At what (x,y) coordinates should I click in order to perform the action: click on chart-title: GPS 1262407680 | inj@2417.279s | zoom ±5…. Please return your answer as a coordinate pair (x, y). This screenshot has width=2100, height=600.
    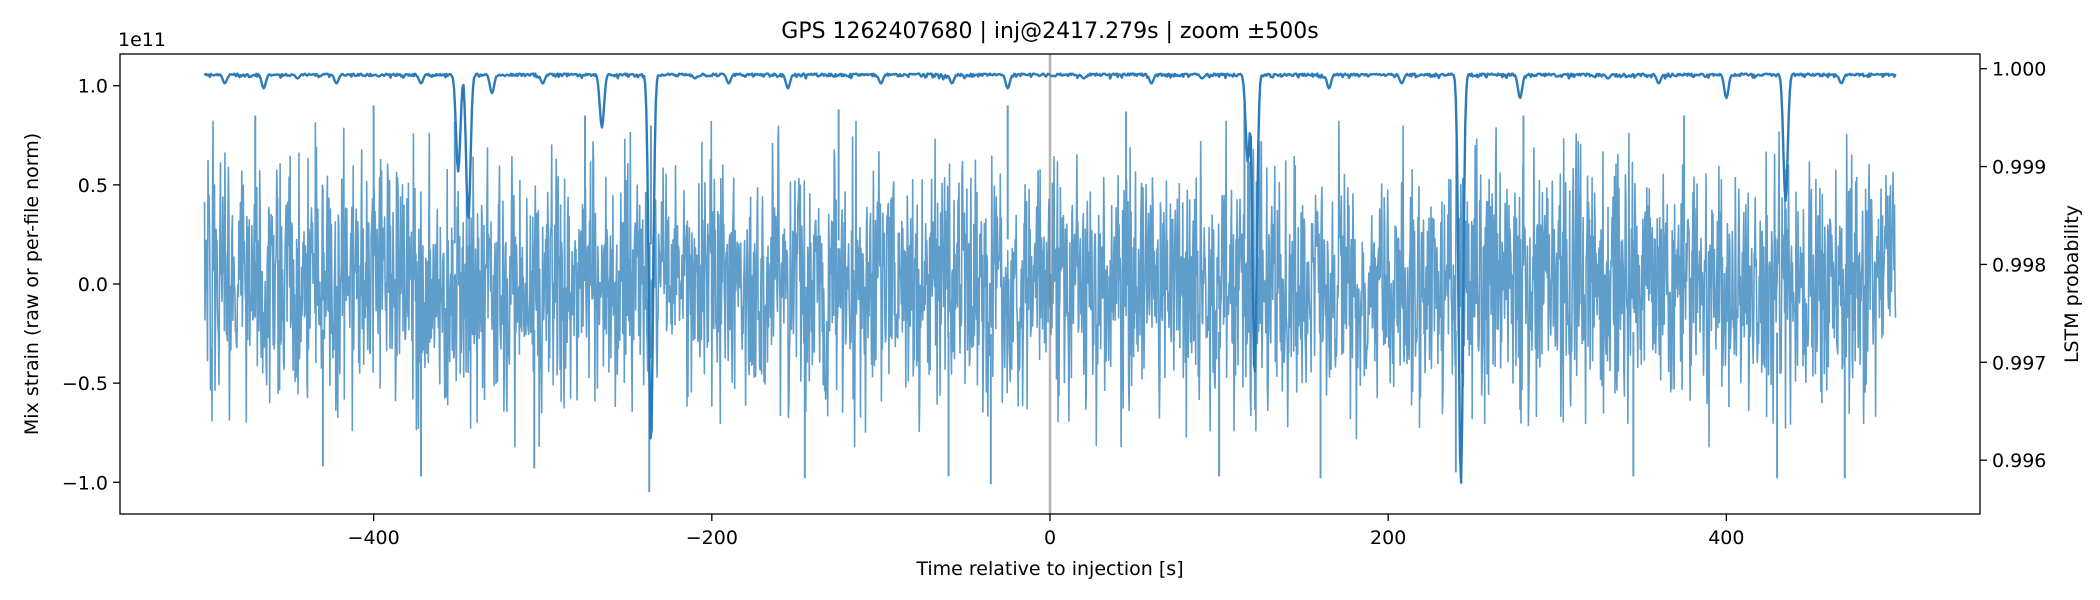
    Looking at the image, I should click on (1049, 31).